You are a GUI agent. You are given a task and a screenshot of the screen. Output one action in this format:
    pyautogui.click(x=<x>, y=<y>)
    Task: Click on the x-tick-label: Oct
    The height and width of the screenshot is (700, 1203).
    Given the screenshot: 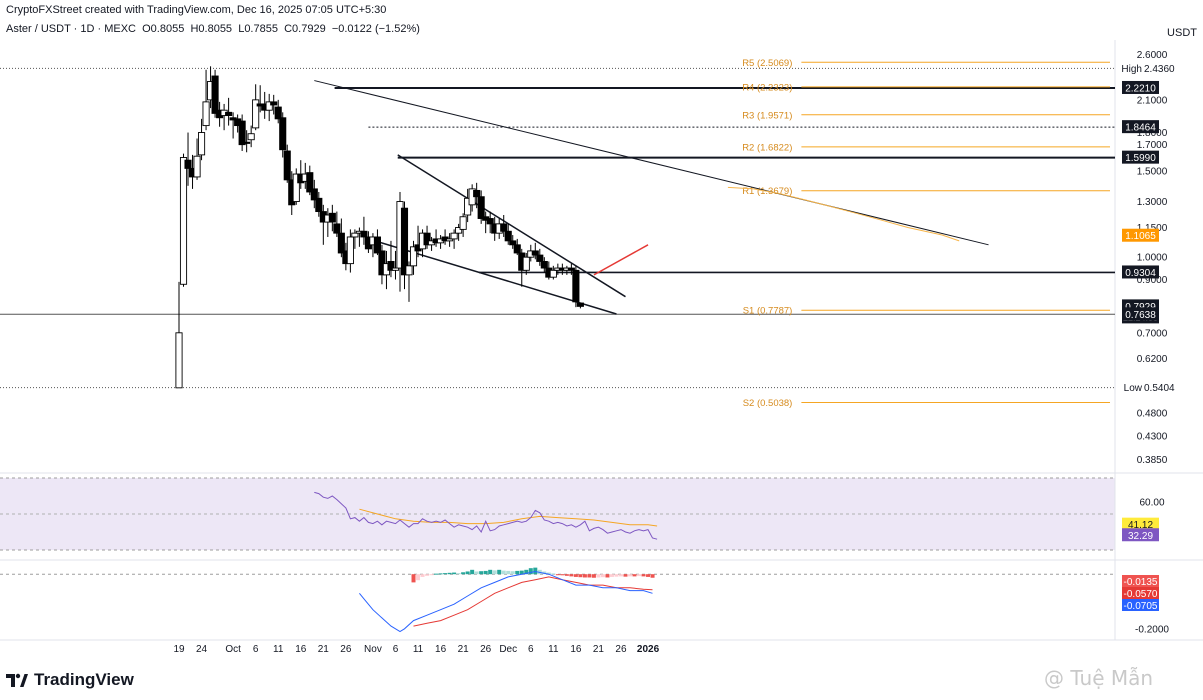 What is the action you would take?
    pyautogui.click(x=233, y=649)
    